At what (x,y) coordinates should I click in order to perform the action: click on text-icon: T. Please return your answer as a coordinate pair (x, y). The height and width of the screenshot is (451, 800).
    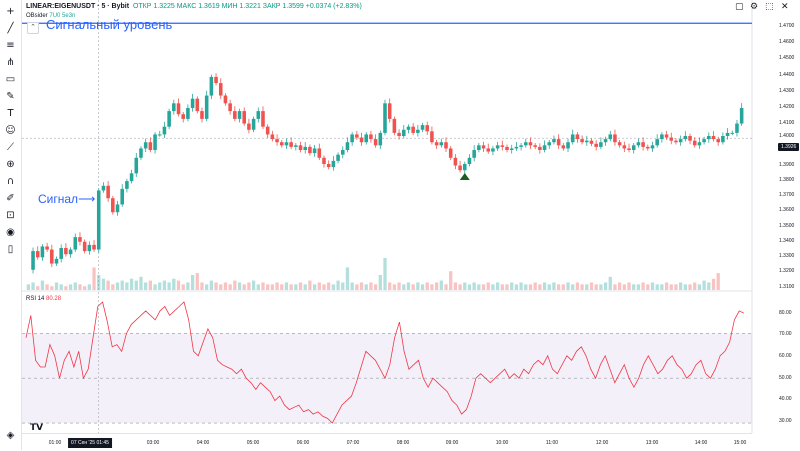
    Looking at the image, I should click on (10, 113).